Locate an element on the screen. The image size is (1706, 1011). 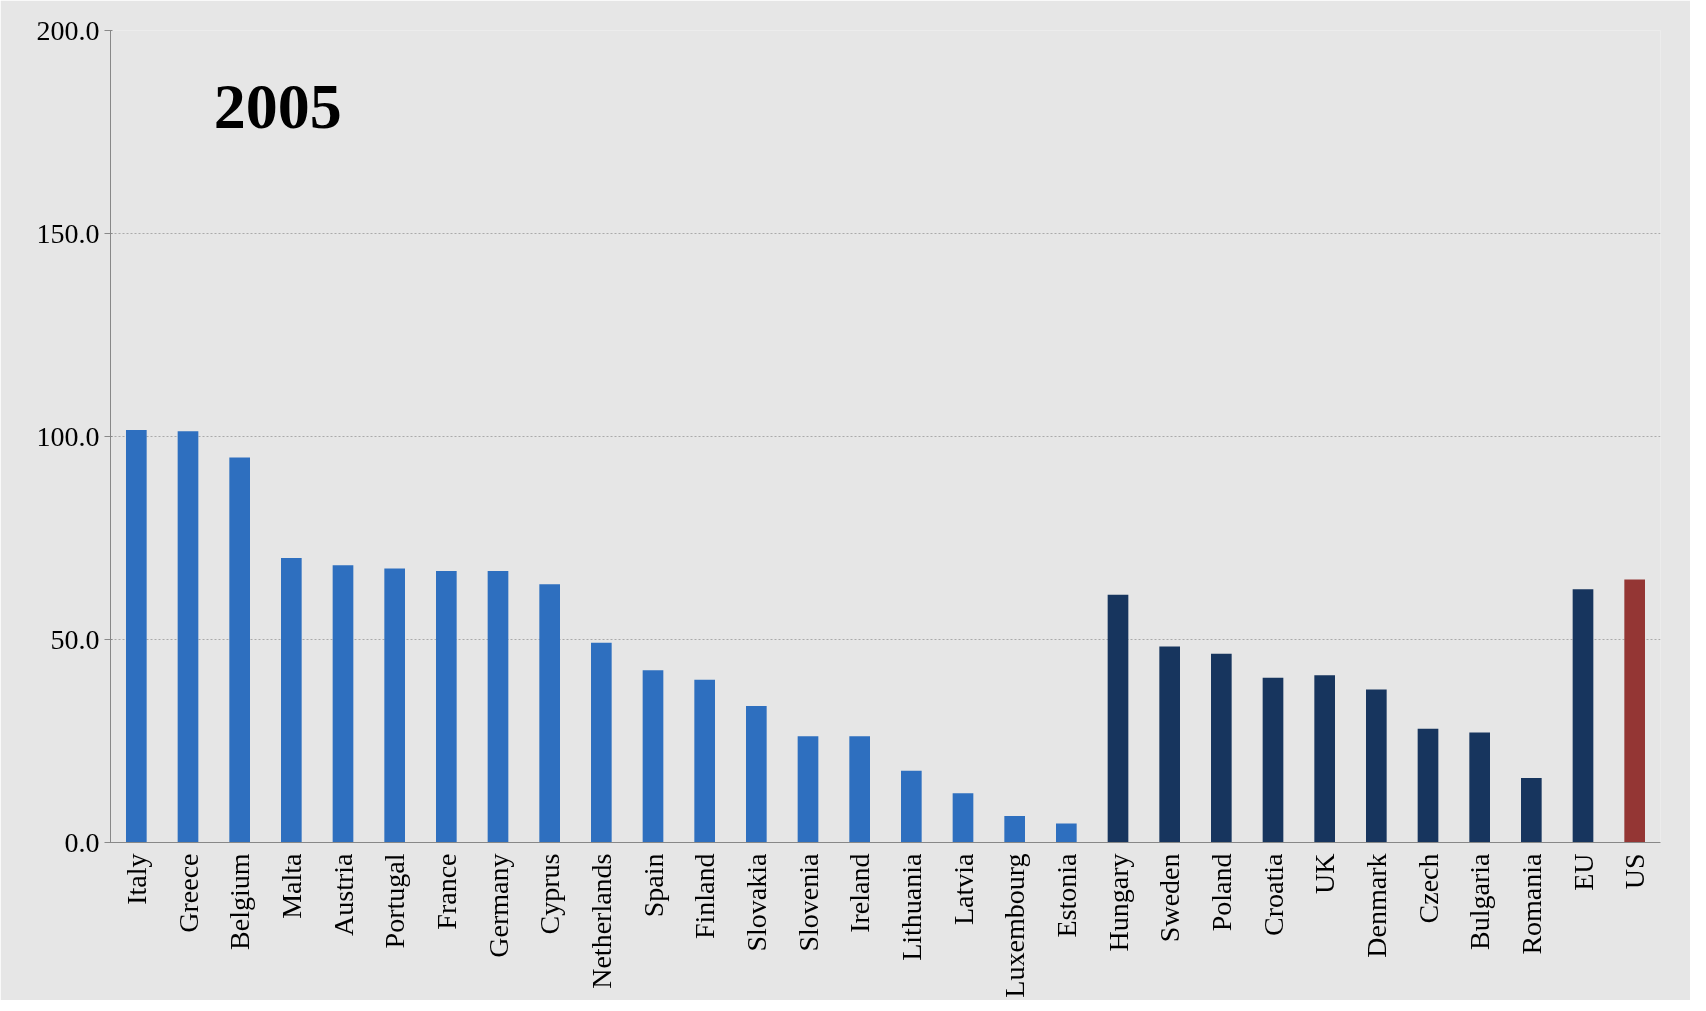
y-tick-label: 50.0 is located at coordinates (75, 639).